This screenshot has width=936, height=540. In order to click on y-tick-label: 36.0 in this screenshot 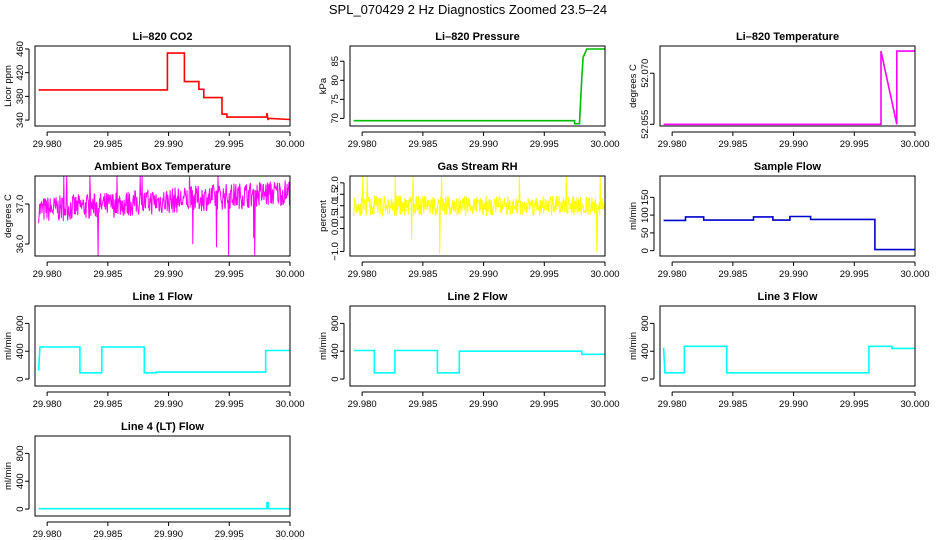, I will do `click(20, 244)`.